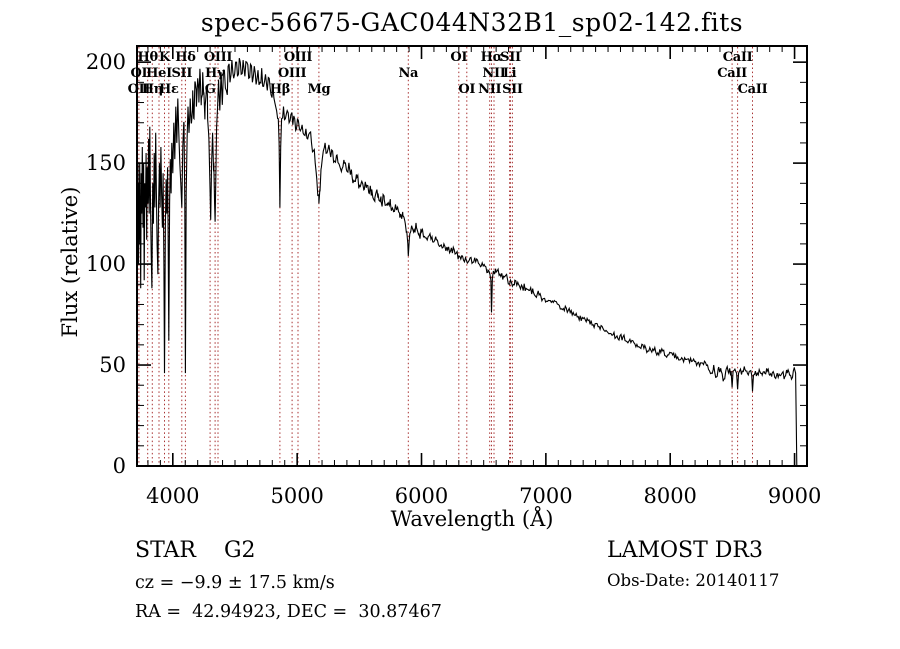 Image resolution: width=900 pixels, height=649 pixels. I want to click on survey-release-label: LAMOST DR3, so click(685, 550).